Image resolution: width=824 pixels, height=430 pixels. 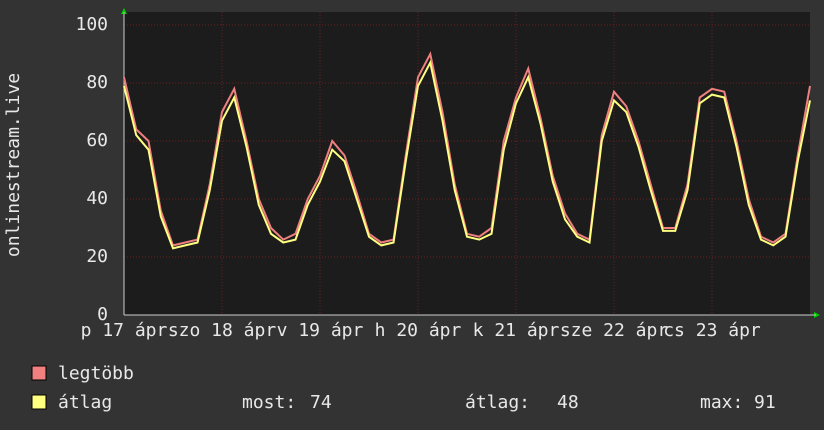 I want to click on y-tick-label: 20, so click(x=97, y=256).